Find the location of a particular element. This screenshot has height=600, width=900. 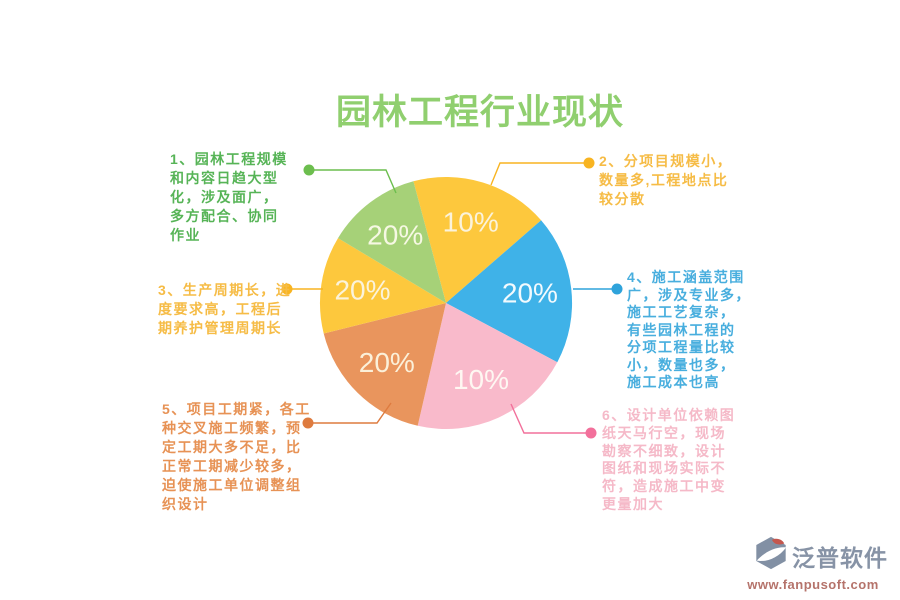

fanpu-logo-icon is located at coordinates (771, 555).